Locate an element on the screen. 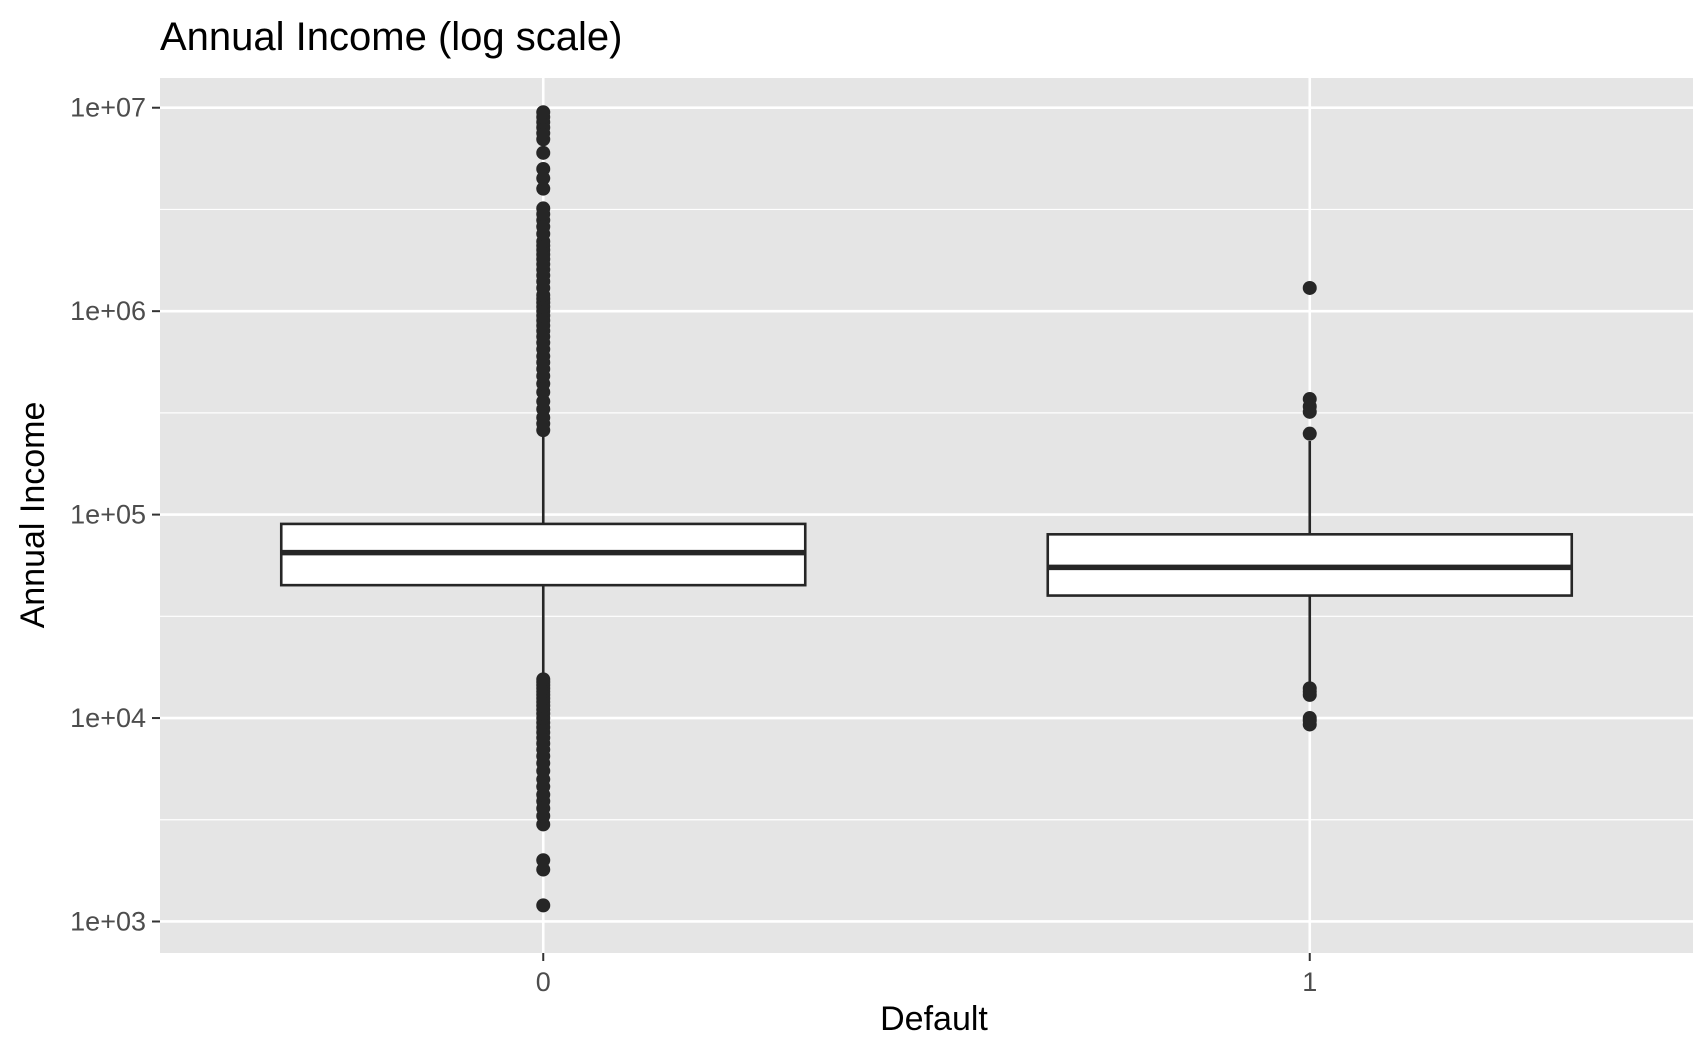 The width and height of the screenshot is (1707, 1055). x-tick-label: 1 is located at coordinates (1309, 982).